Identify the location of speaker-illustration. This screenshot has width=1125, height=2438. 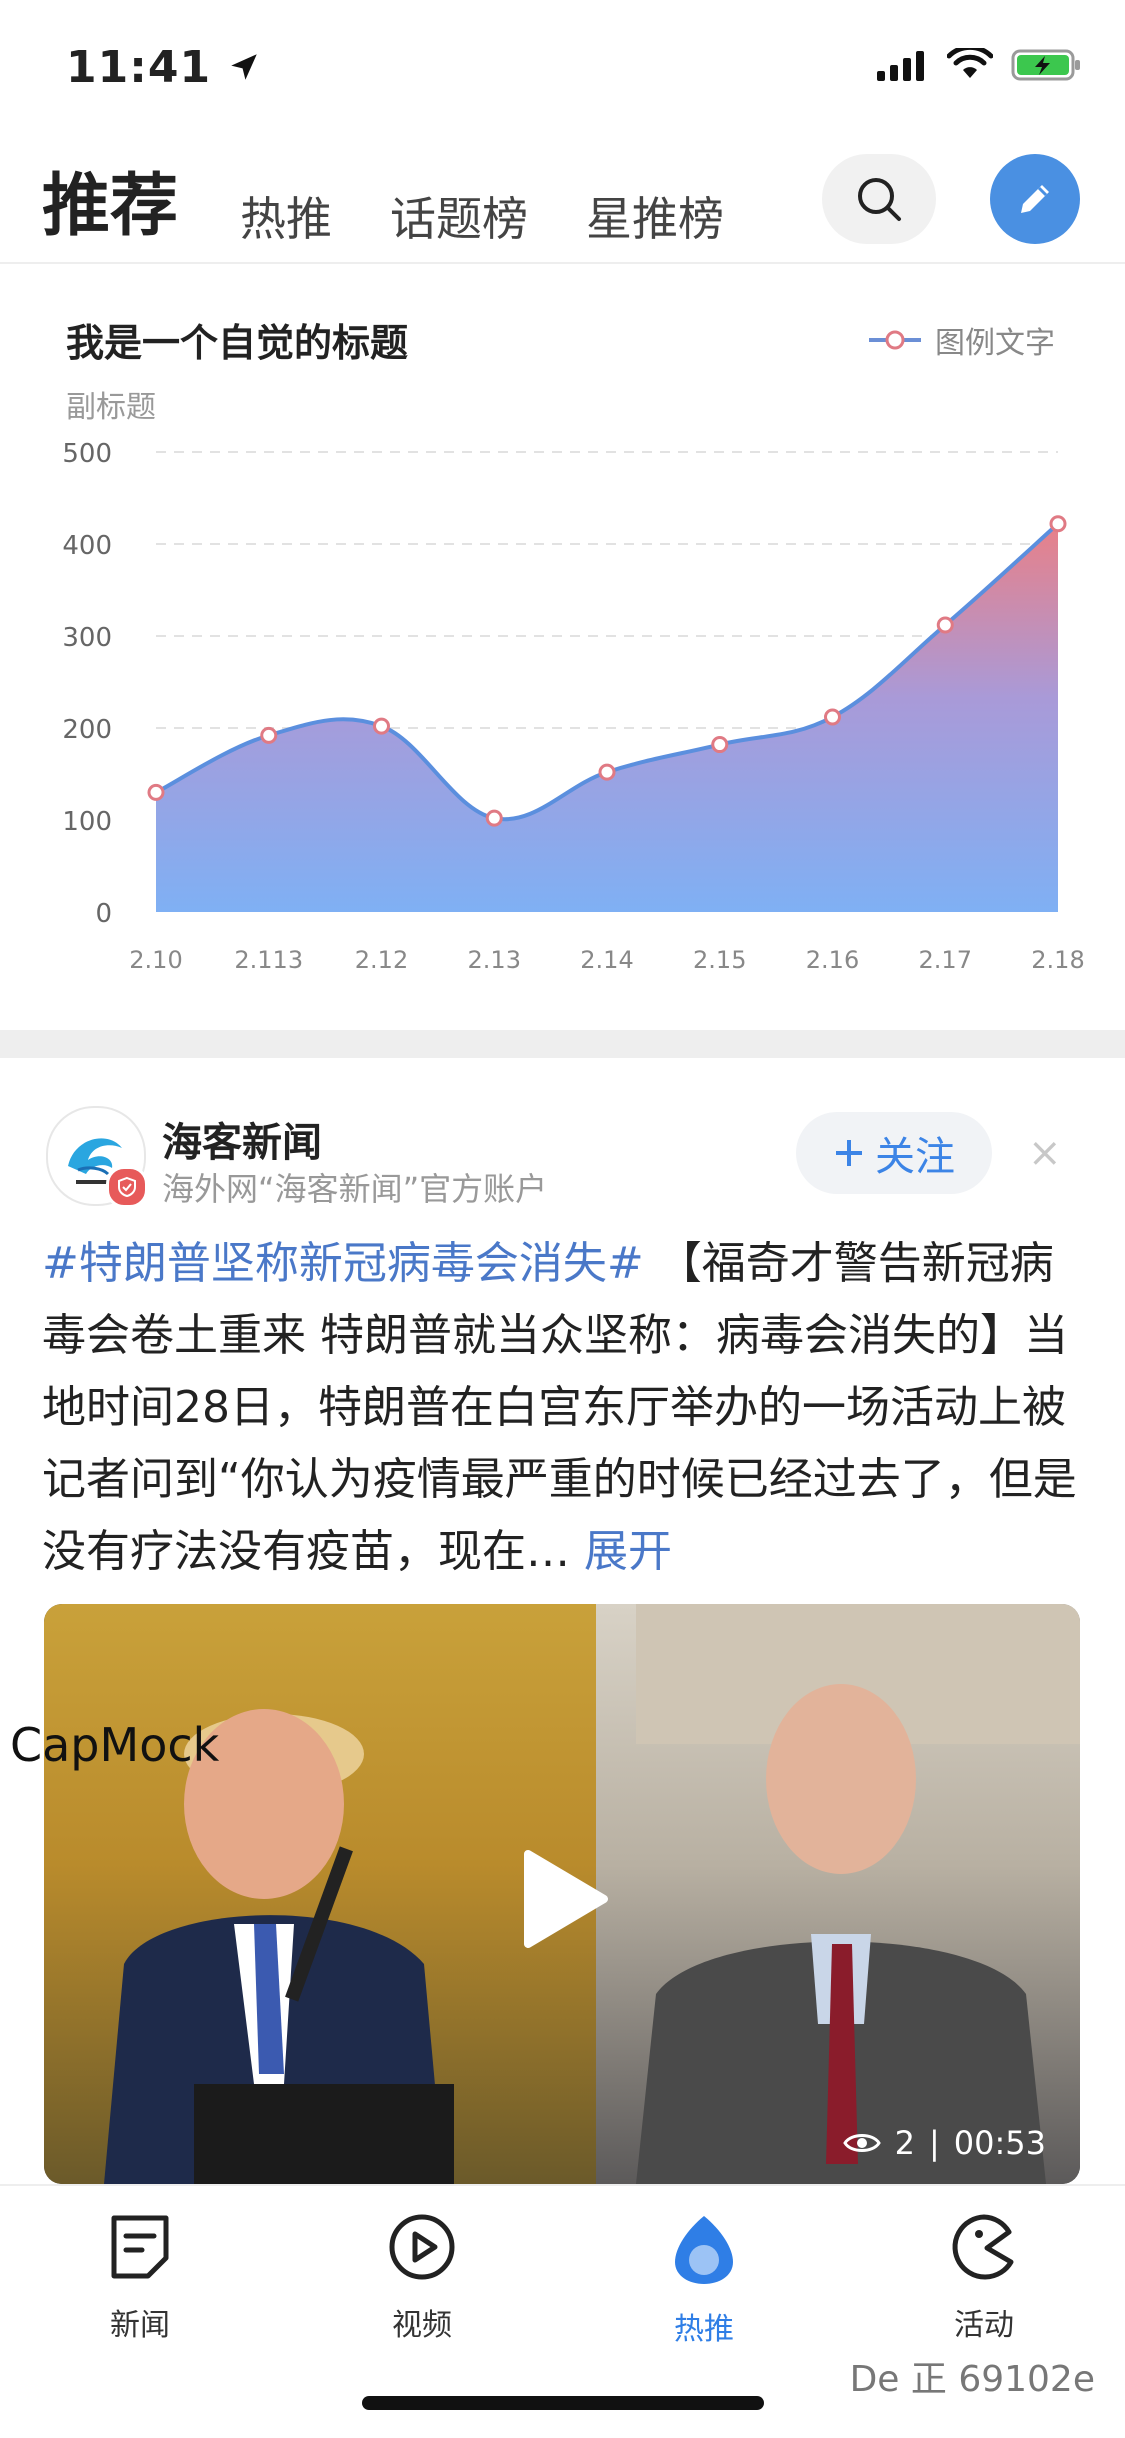
(279, 1946).